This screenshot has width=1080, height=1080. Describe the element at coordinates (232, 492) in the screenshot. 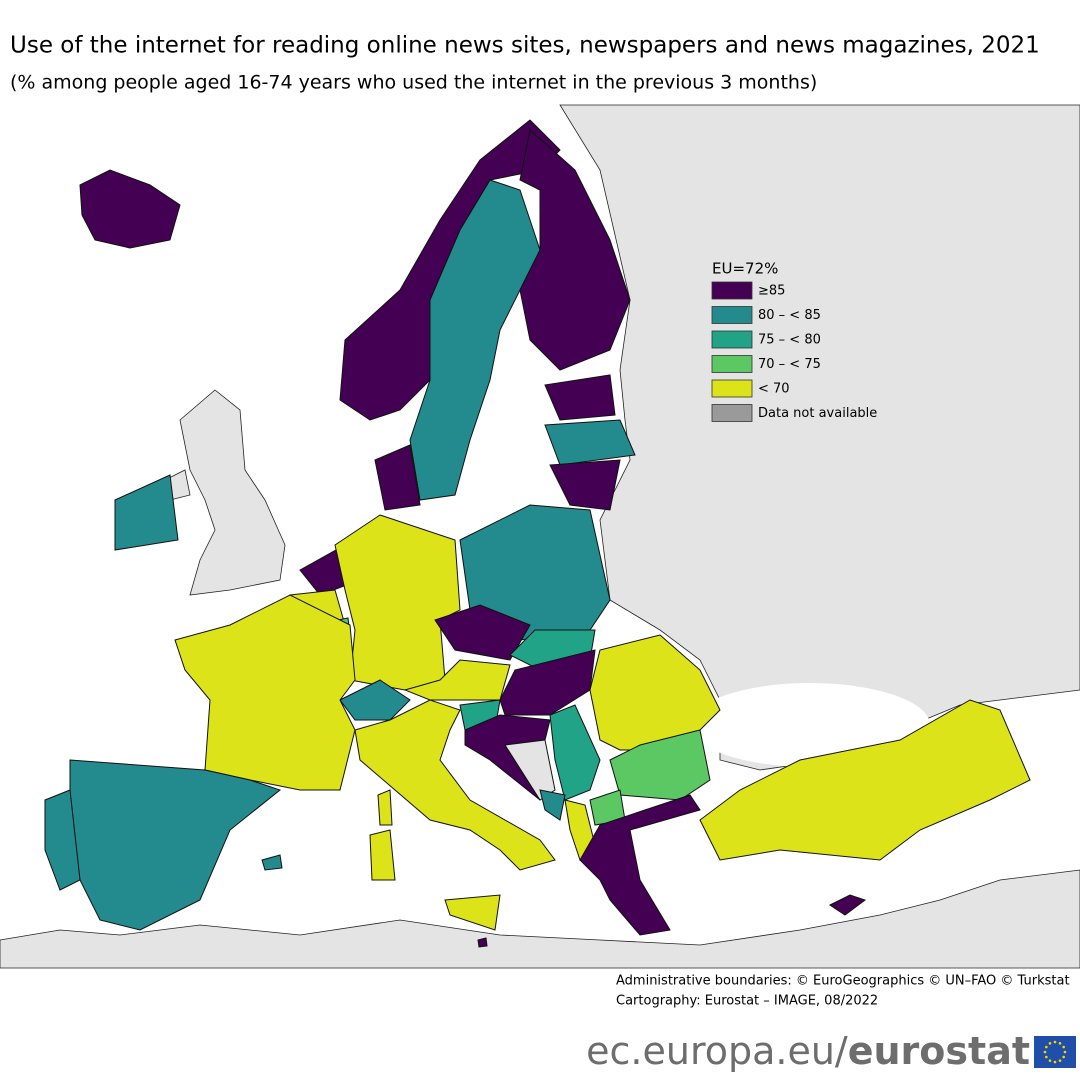

I see `land-uk` at that location.